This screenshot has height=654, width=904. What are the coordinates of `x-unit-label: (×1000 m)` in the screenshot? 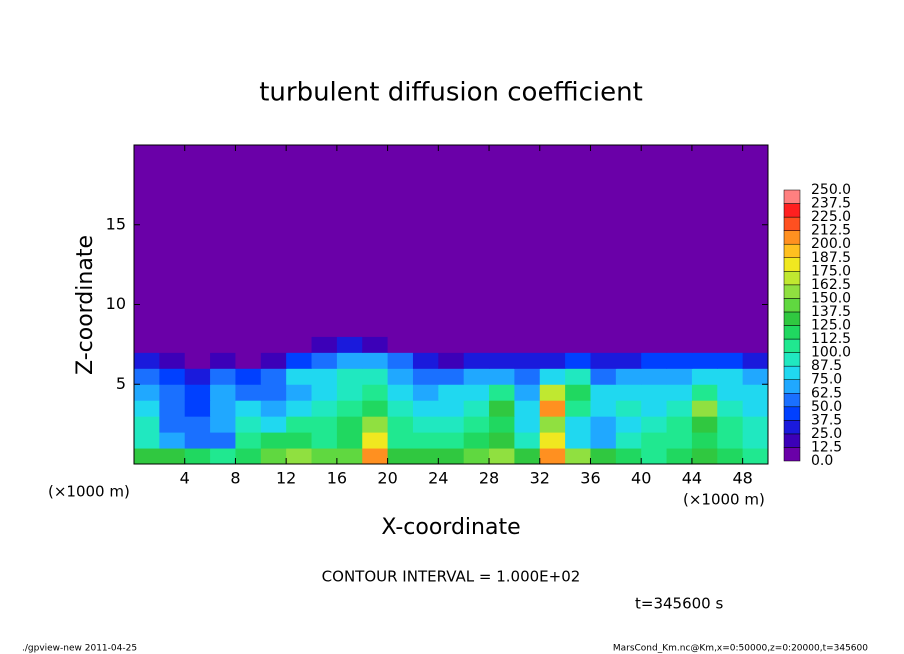 It's located at (89, 492).